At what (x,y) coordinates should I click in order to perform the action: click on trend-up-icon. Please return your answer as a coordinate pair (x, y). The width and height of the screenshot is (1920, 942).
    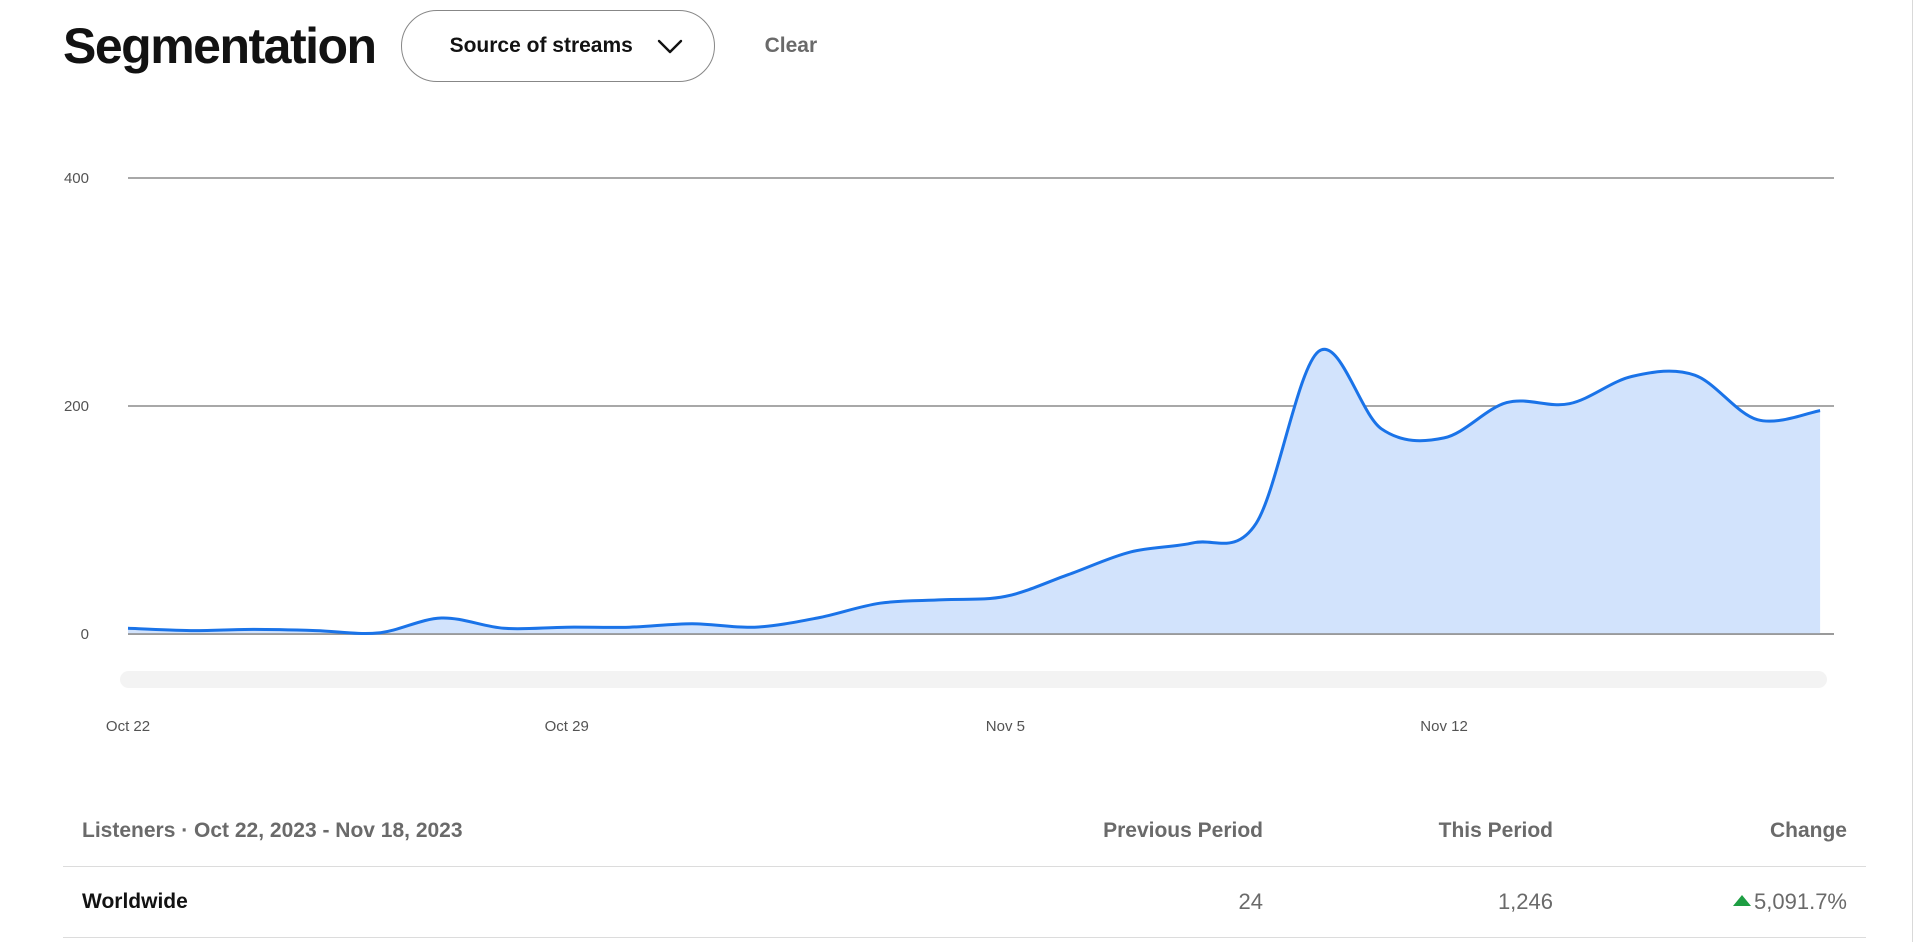
    Looking at the image, I should click on (1742, 900).